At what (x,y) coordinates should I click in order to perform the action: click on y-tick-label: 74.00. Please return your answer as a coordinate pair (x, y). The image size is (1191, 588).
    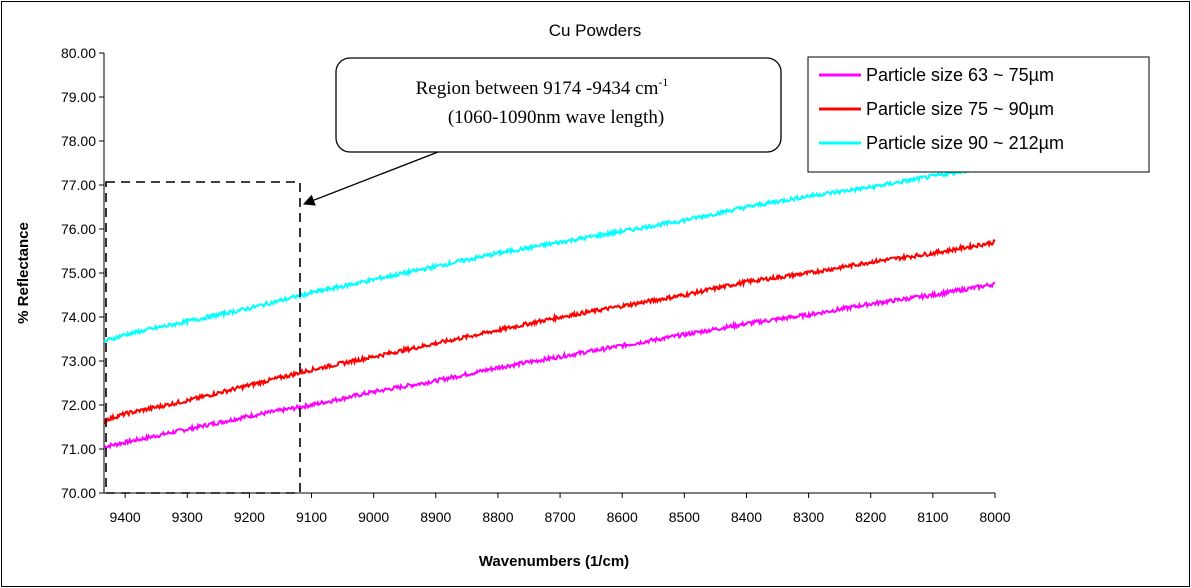
    Looking at the image, I should click on (78, 317).